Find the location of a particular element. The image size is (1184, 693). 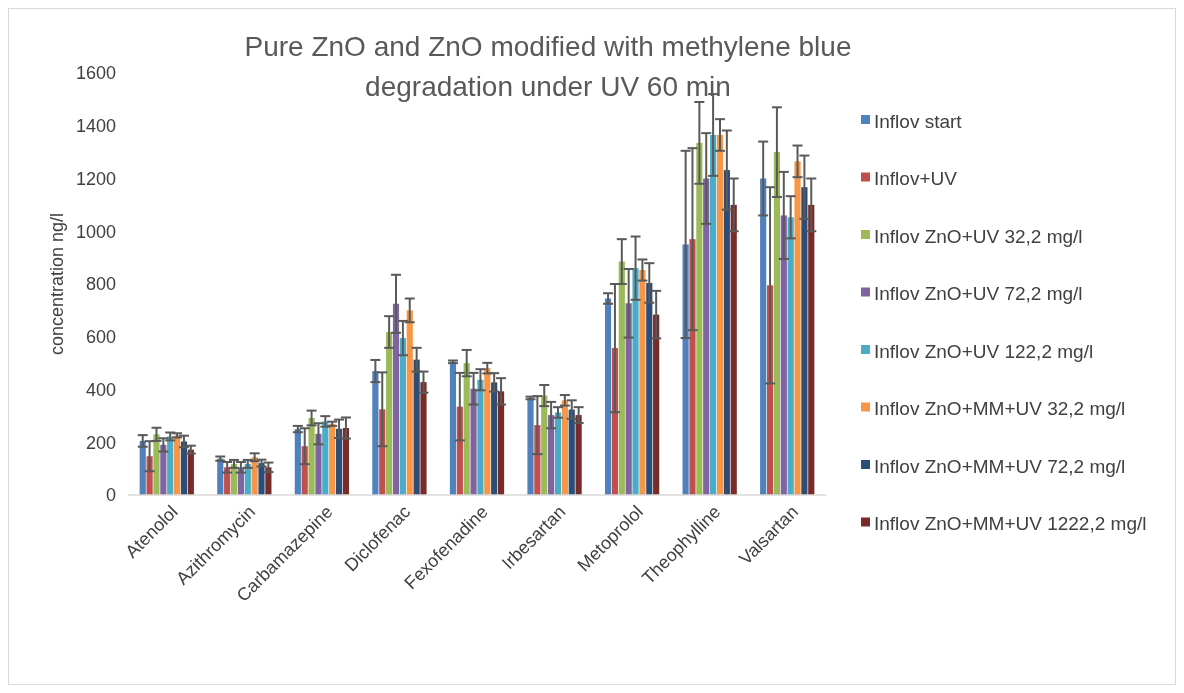

legend-label: Inflov ZnO+UV 32,2 mg/l is located at coordinates (978, 236).